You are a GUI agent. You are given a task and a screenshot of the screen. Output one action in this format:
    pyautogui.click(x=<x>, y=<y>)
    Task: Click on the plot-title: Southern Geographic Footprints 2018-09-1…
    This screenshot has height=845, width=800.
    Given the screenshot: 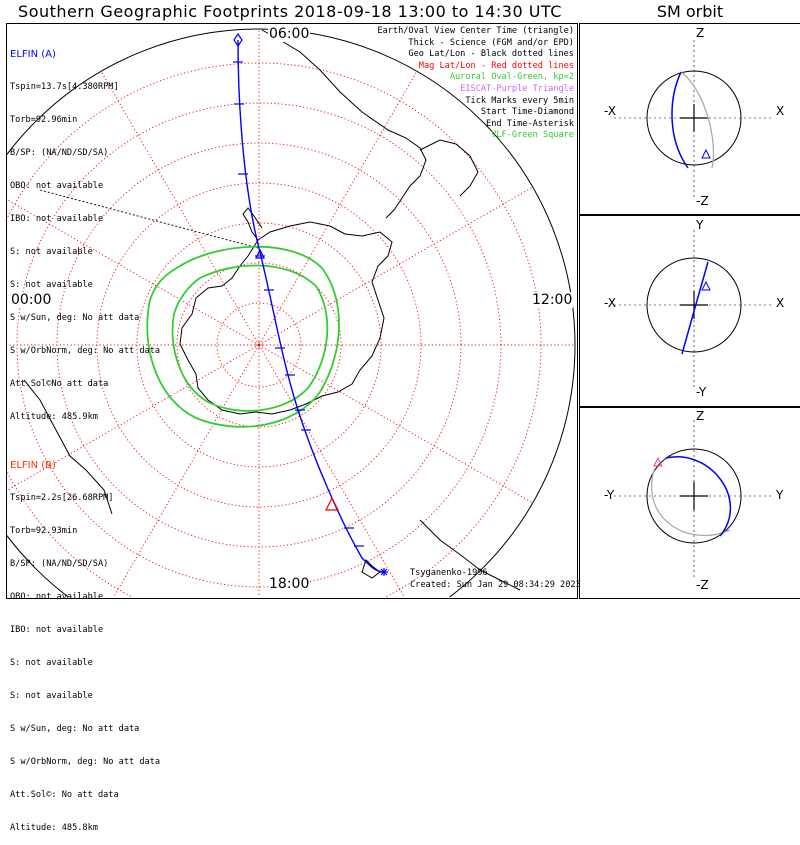 What is the action you would take?
    pyautogui.click(x=290, y=11)
    